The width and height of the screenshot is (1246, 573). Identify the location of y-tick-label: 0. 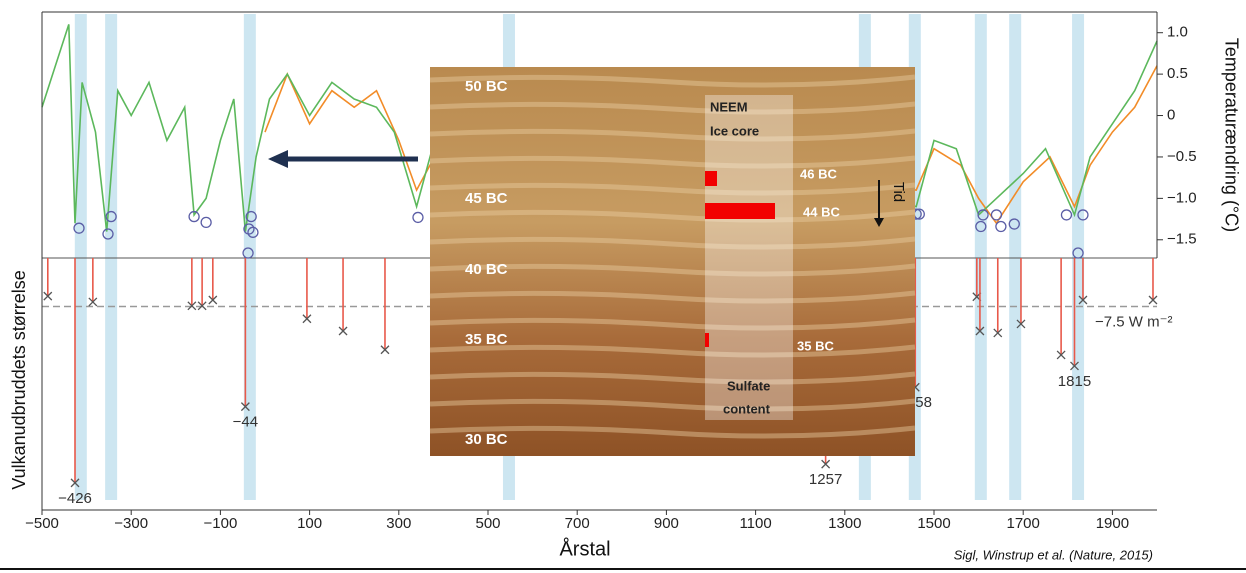
(1171, 115).